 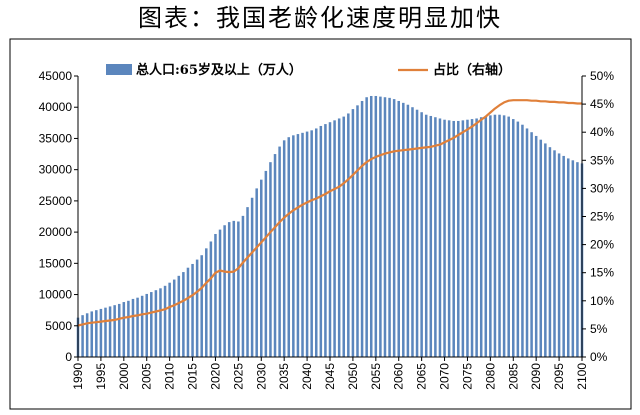 What do you see at coordinates (403, 230) in the screenshot?
I see `bar-2061` at bounding box center [403, 230].